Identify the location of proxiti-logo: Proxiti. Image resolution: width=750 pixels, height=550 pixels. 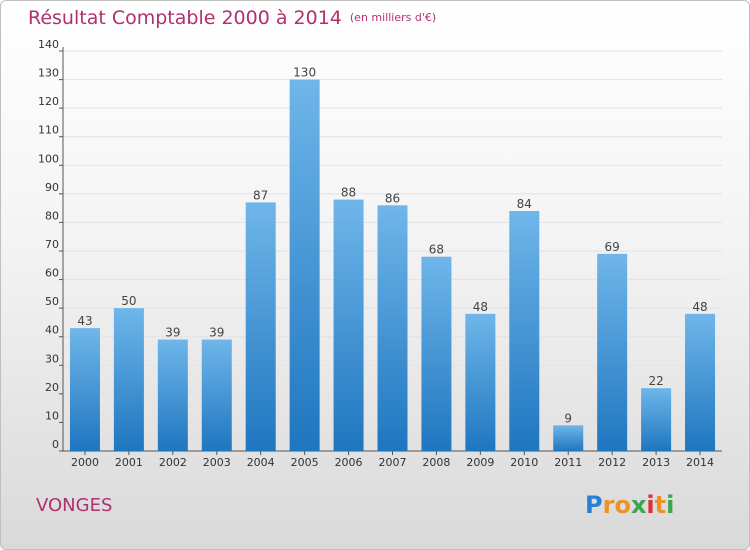
(629, 505).